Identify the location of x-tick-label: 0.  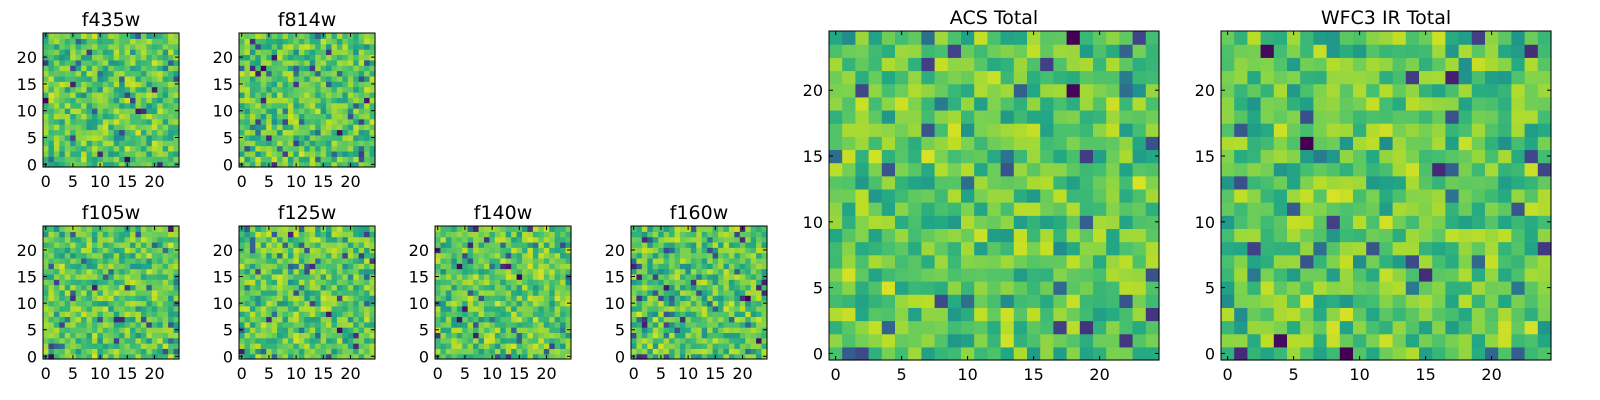
(46, 373).